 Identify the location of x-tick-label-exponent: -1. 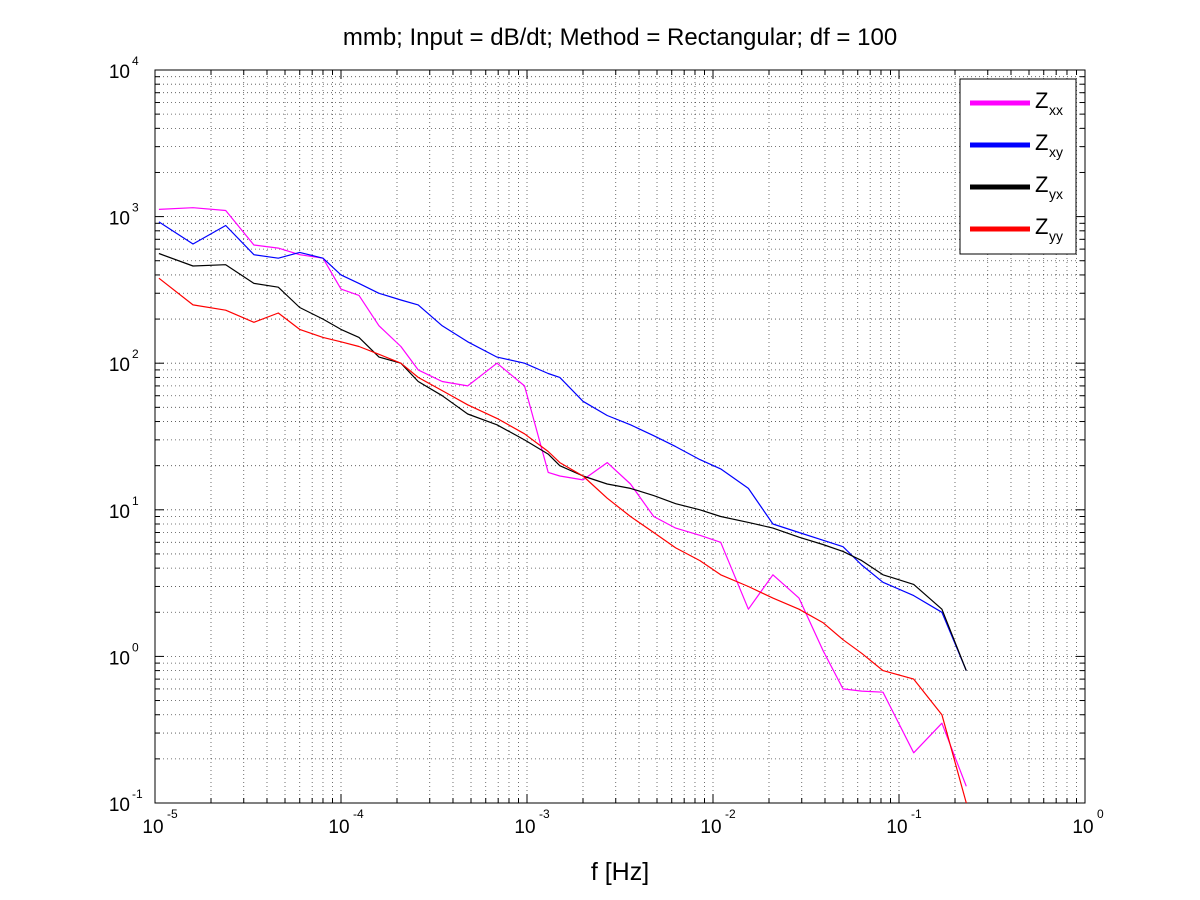
(916, 814).